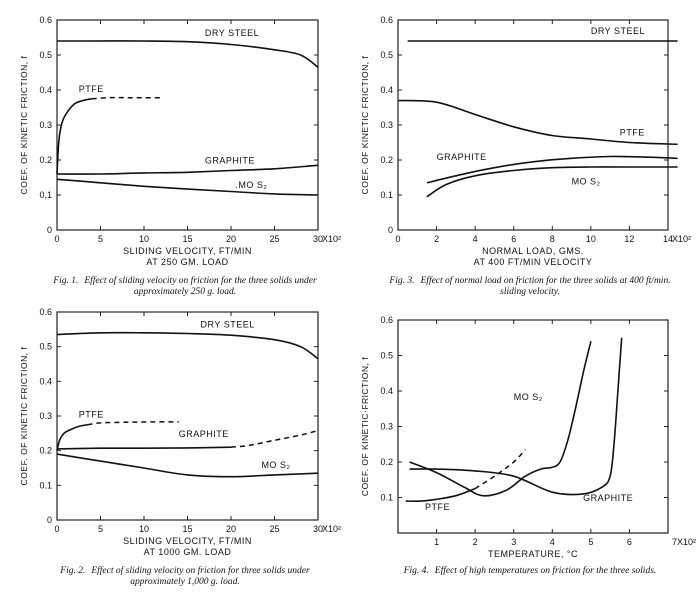 The height and width of the screenshot is (592, 700). What do you see at coordinates (552, 239) in the screenshot?
I see `x-tick-label: 8` at bounding box center [552, 239].